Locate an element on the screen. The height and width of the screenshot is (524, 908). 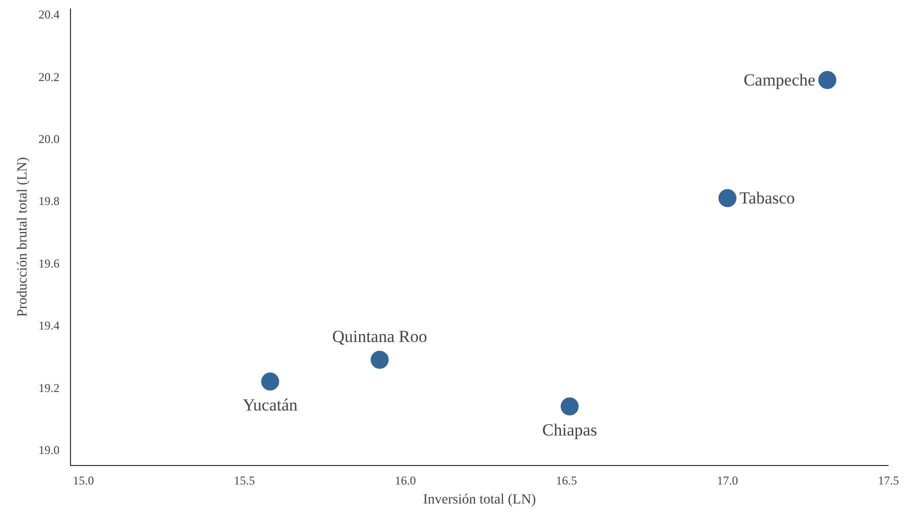
y-tick-label: 19.8 is located at coordinates (49, 201).